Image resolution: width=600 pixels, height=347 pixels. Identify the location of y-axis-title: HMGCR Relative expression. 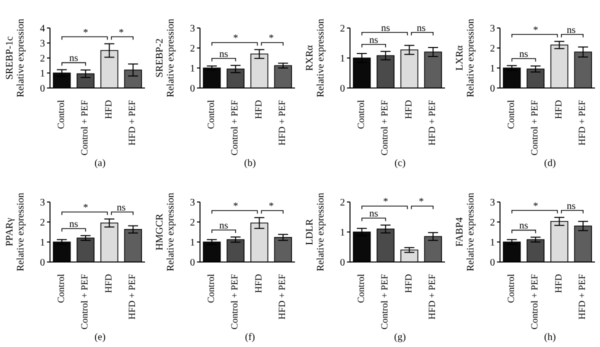
(165, 231).